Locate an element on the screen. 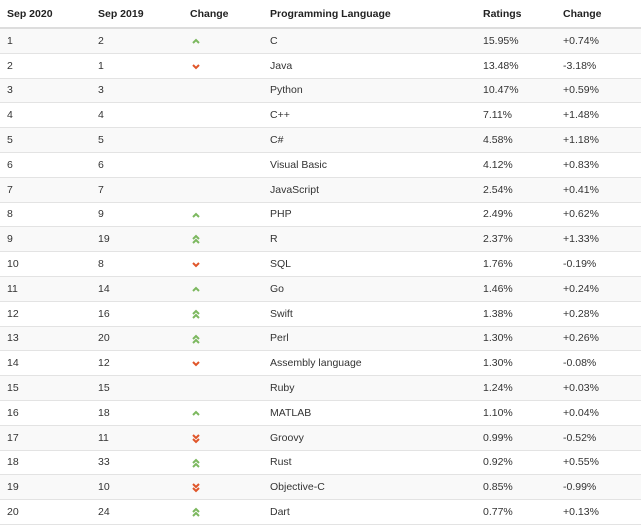  language-cell: MATLAB is located at coordinates (369, 413).